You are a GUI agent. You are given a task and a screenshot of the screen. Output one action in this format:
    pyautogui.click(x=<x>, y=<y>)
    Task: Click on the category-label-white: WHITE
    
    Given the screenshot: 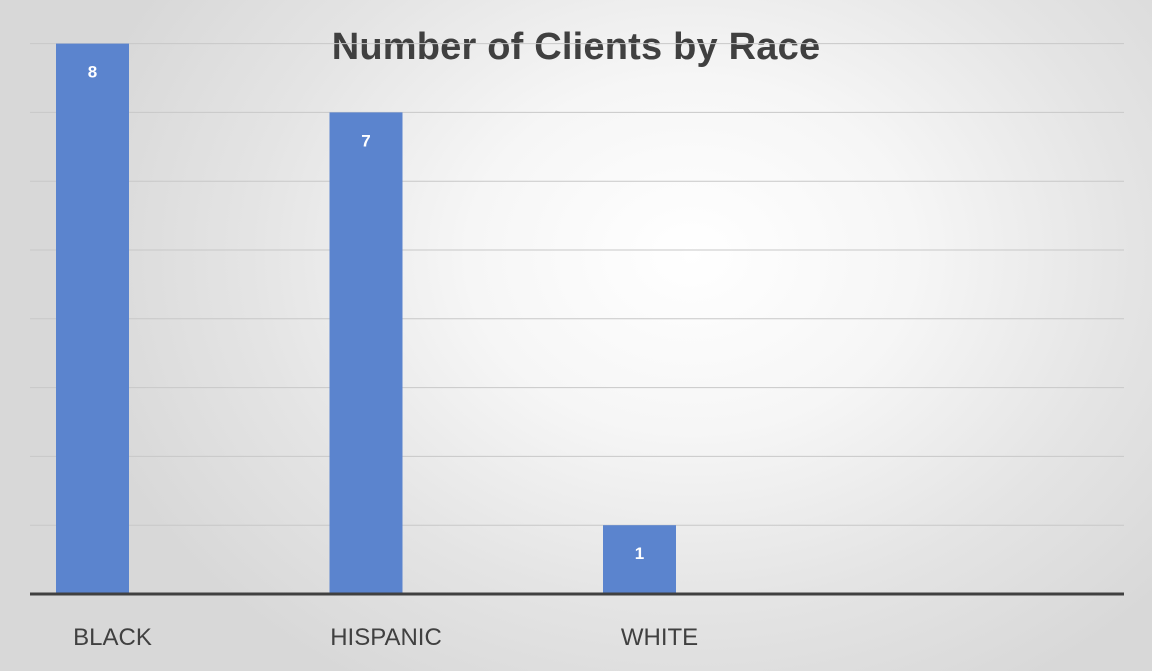 What is the action you would take?
    pyautogui.click(x=659, y=637)
    